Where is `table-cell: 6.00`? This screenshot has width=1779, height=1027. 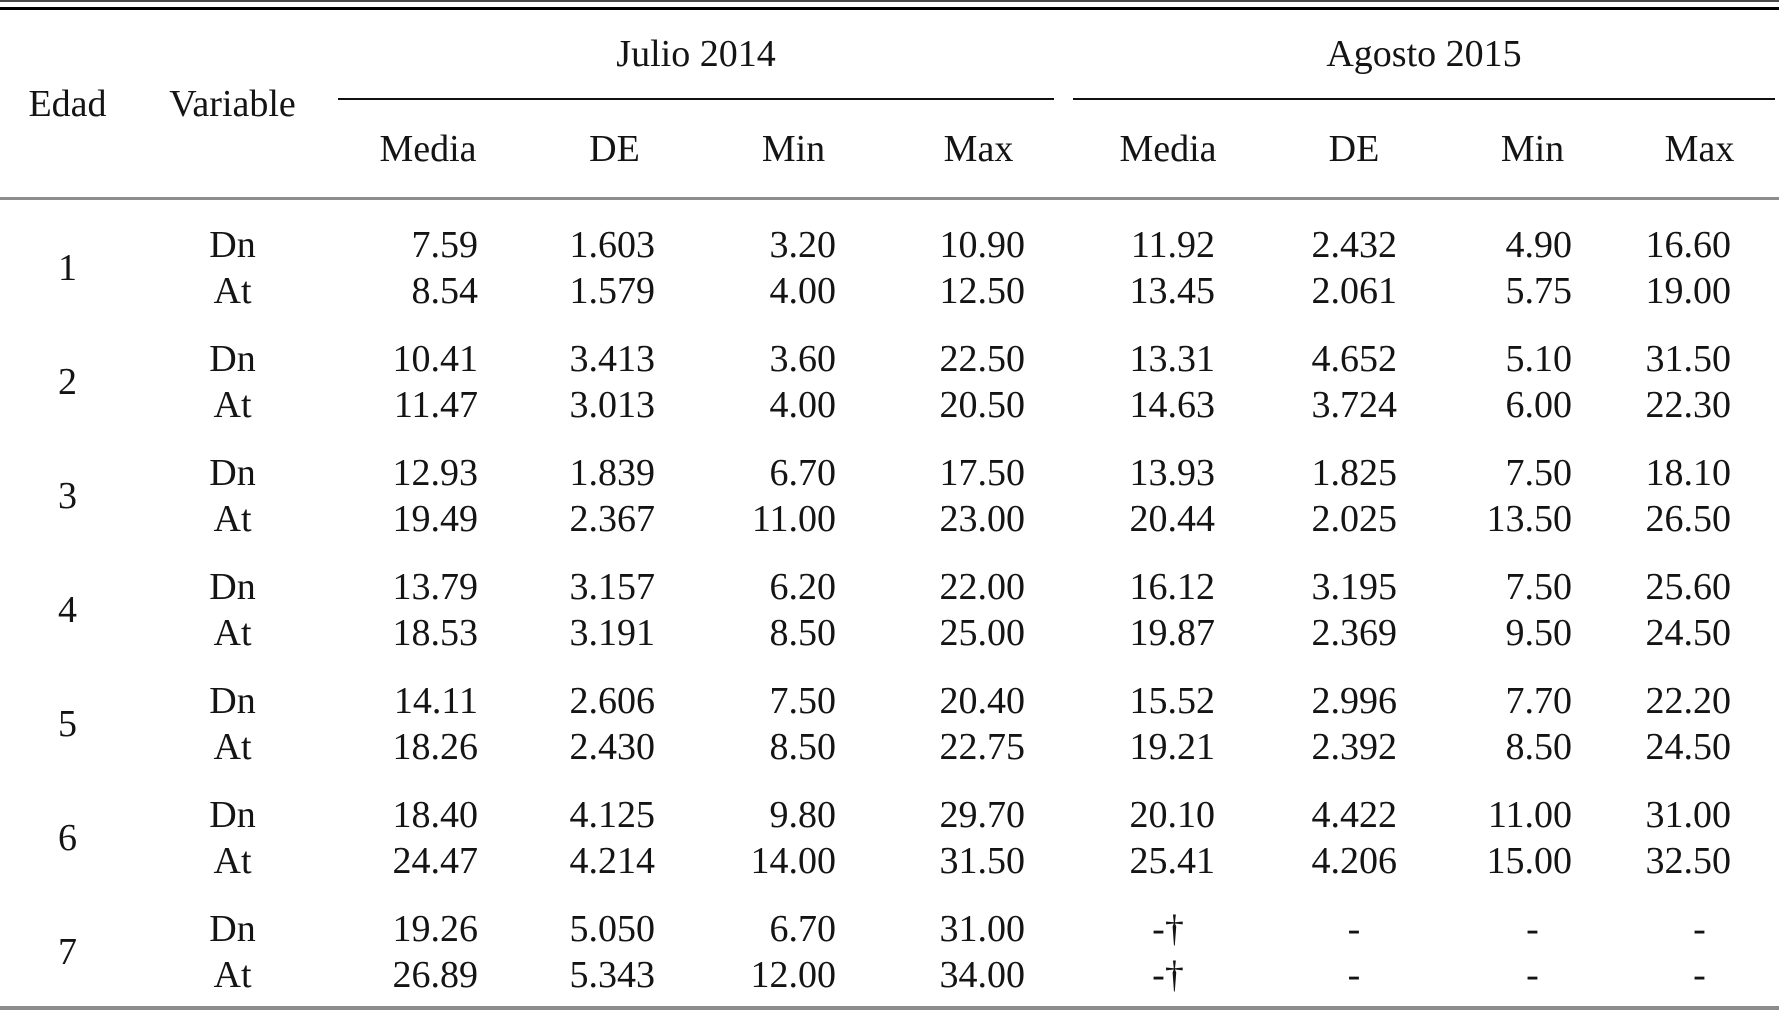
table-cell: 6.00 is located at coordinates (1539, 405).